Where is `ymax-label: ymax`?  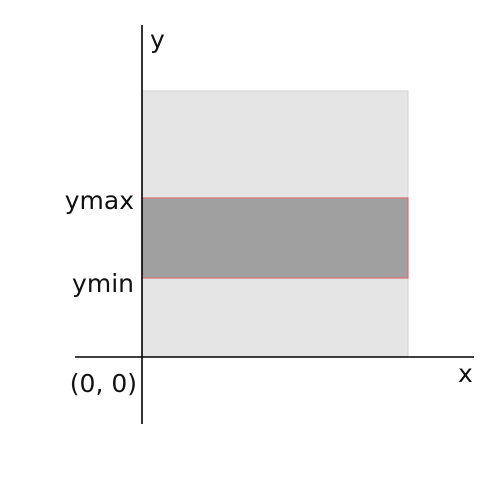 ymax-label: ymax is located at coordinates (99, 200).